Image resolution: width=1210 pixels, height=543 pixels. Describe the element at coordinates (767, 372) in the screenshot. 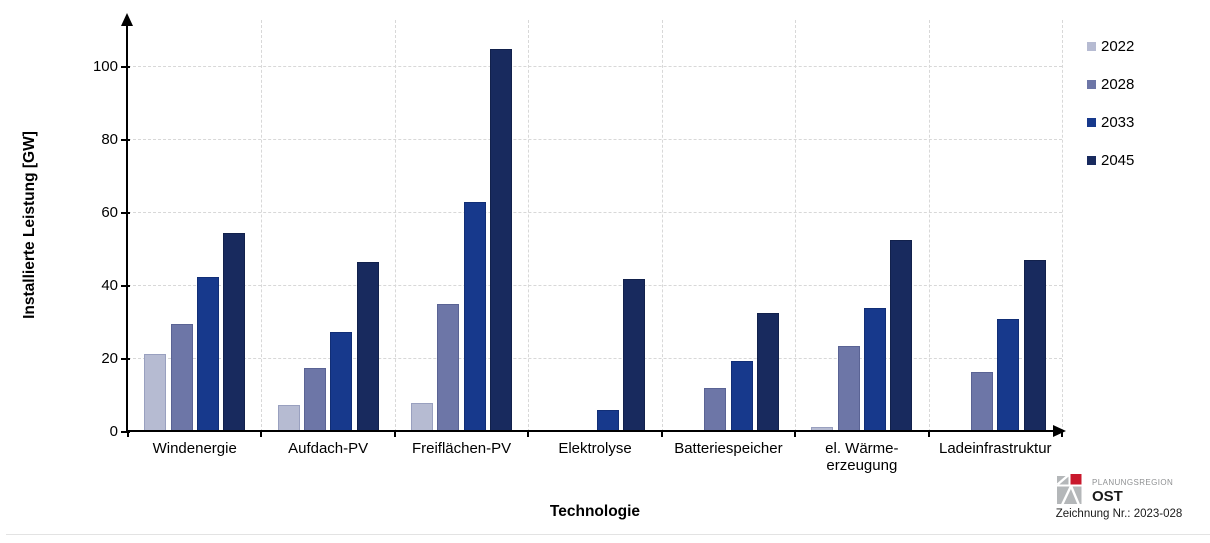

I see `bar-2045-Batteriespeicher` at that location.